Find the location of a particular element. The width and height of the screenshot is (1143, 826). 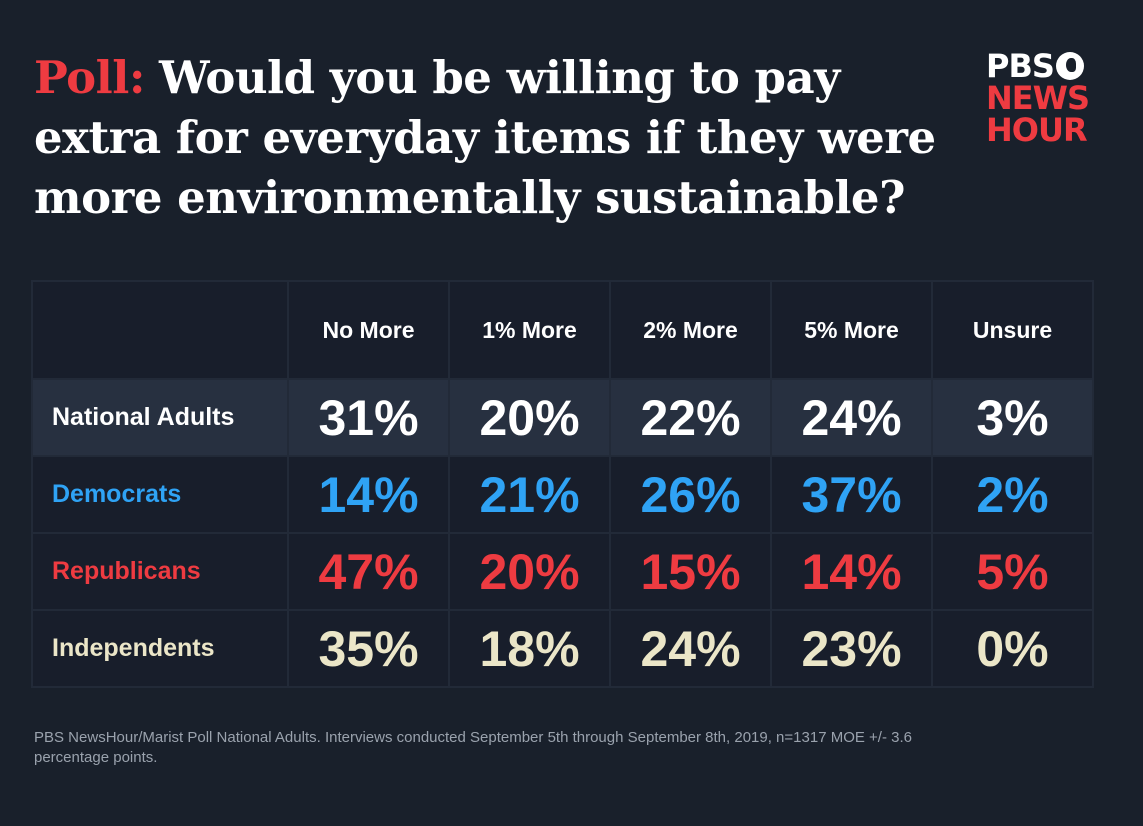

data-cell: 31% is located at coordinates (368, 417).